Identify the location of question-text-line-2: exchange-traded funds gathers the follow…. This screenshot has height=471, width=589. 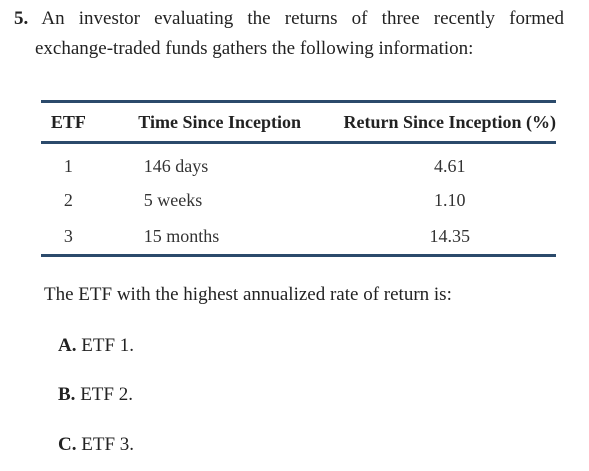
(254, 48).